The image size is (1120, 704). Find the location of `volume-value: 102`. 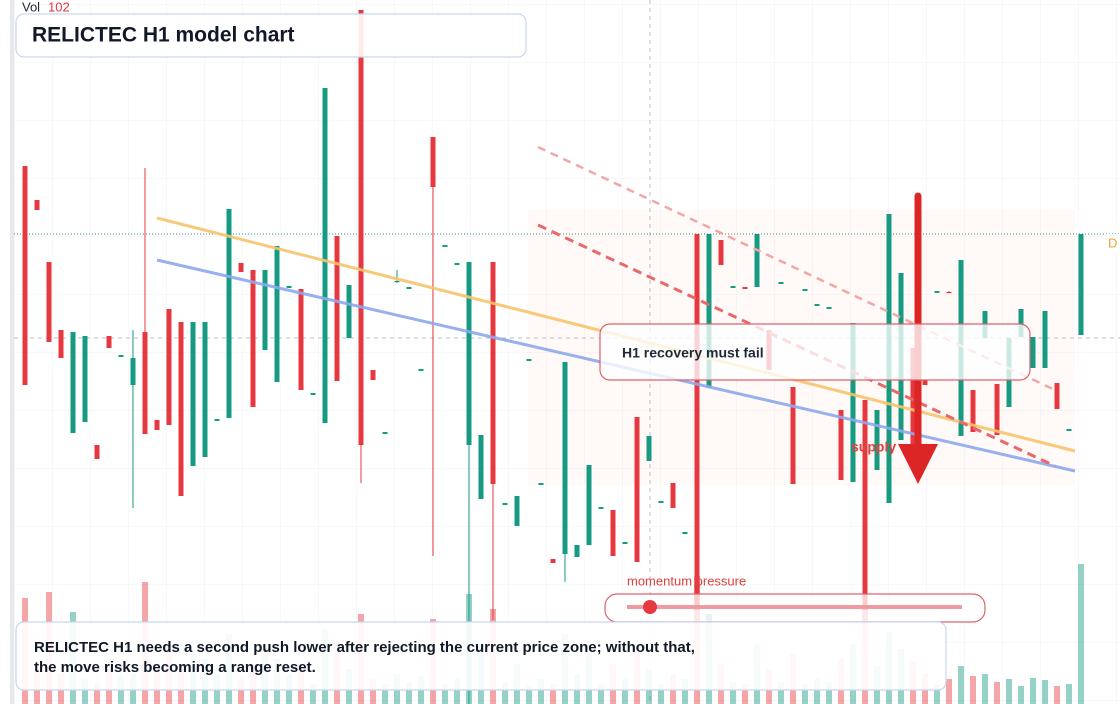

volume-value: 102 is located at coordinates (59, 7).